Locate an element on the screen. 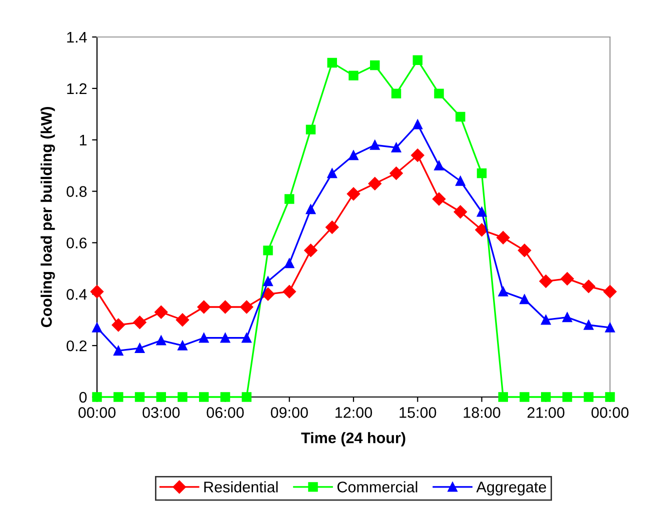  y-tick-label: 0.6 is located at coordinates (76, 243).